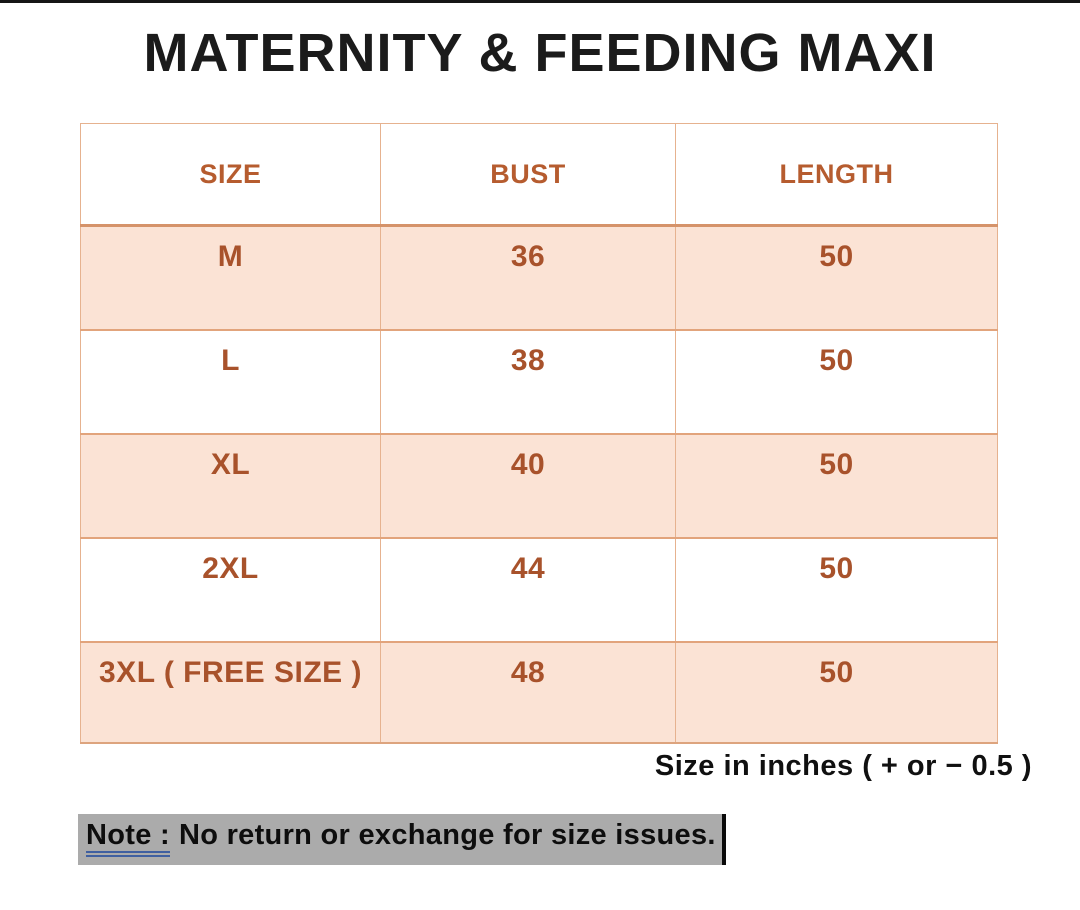  Describe the element at coordinates (528, 692) in the screenshot. I see `cell-bust: 48` at that location.